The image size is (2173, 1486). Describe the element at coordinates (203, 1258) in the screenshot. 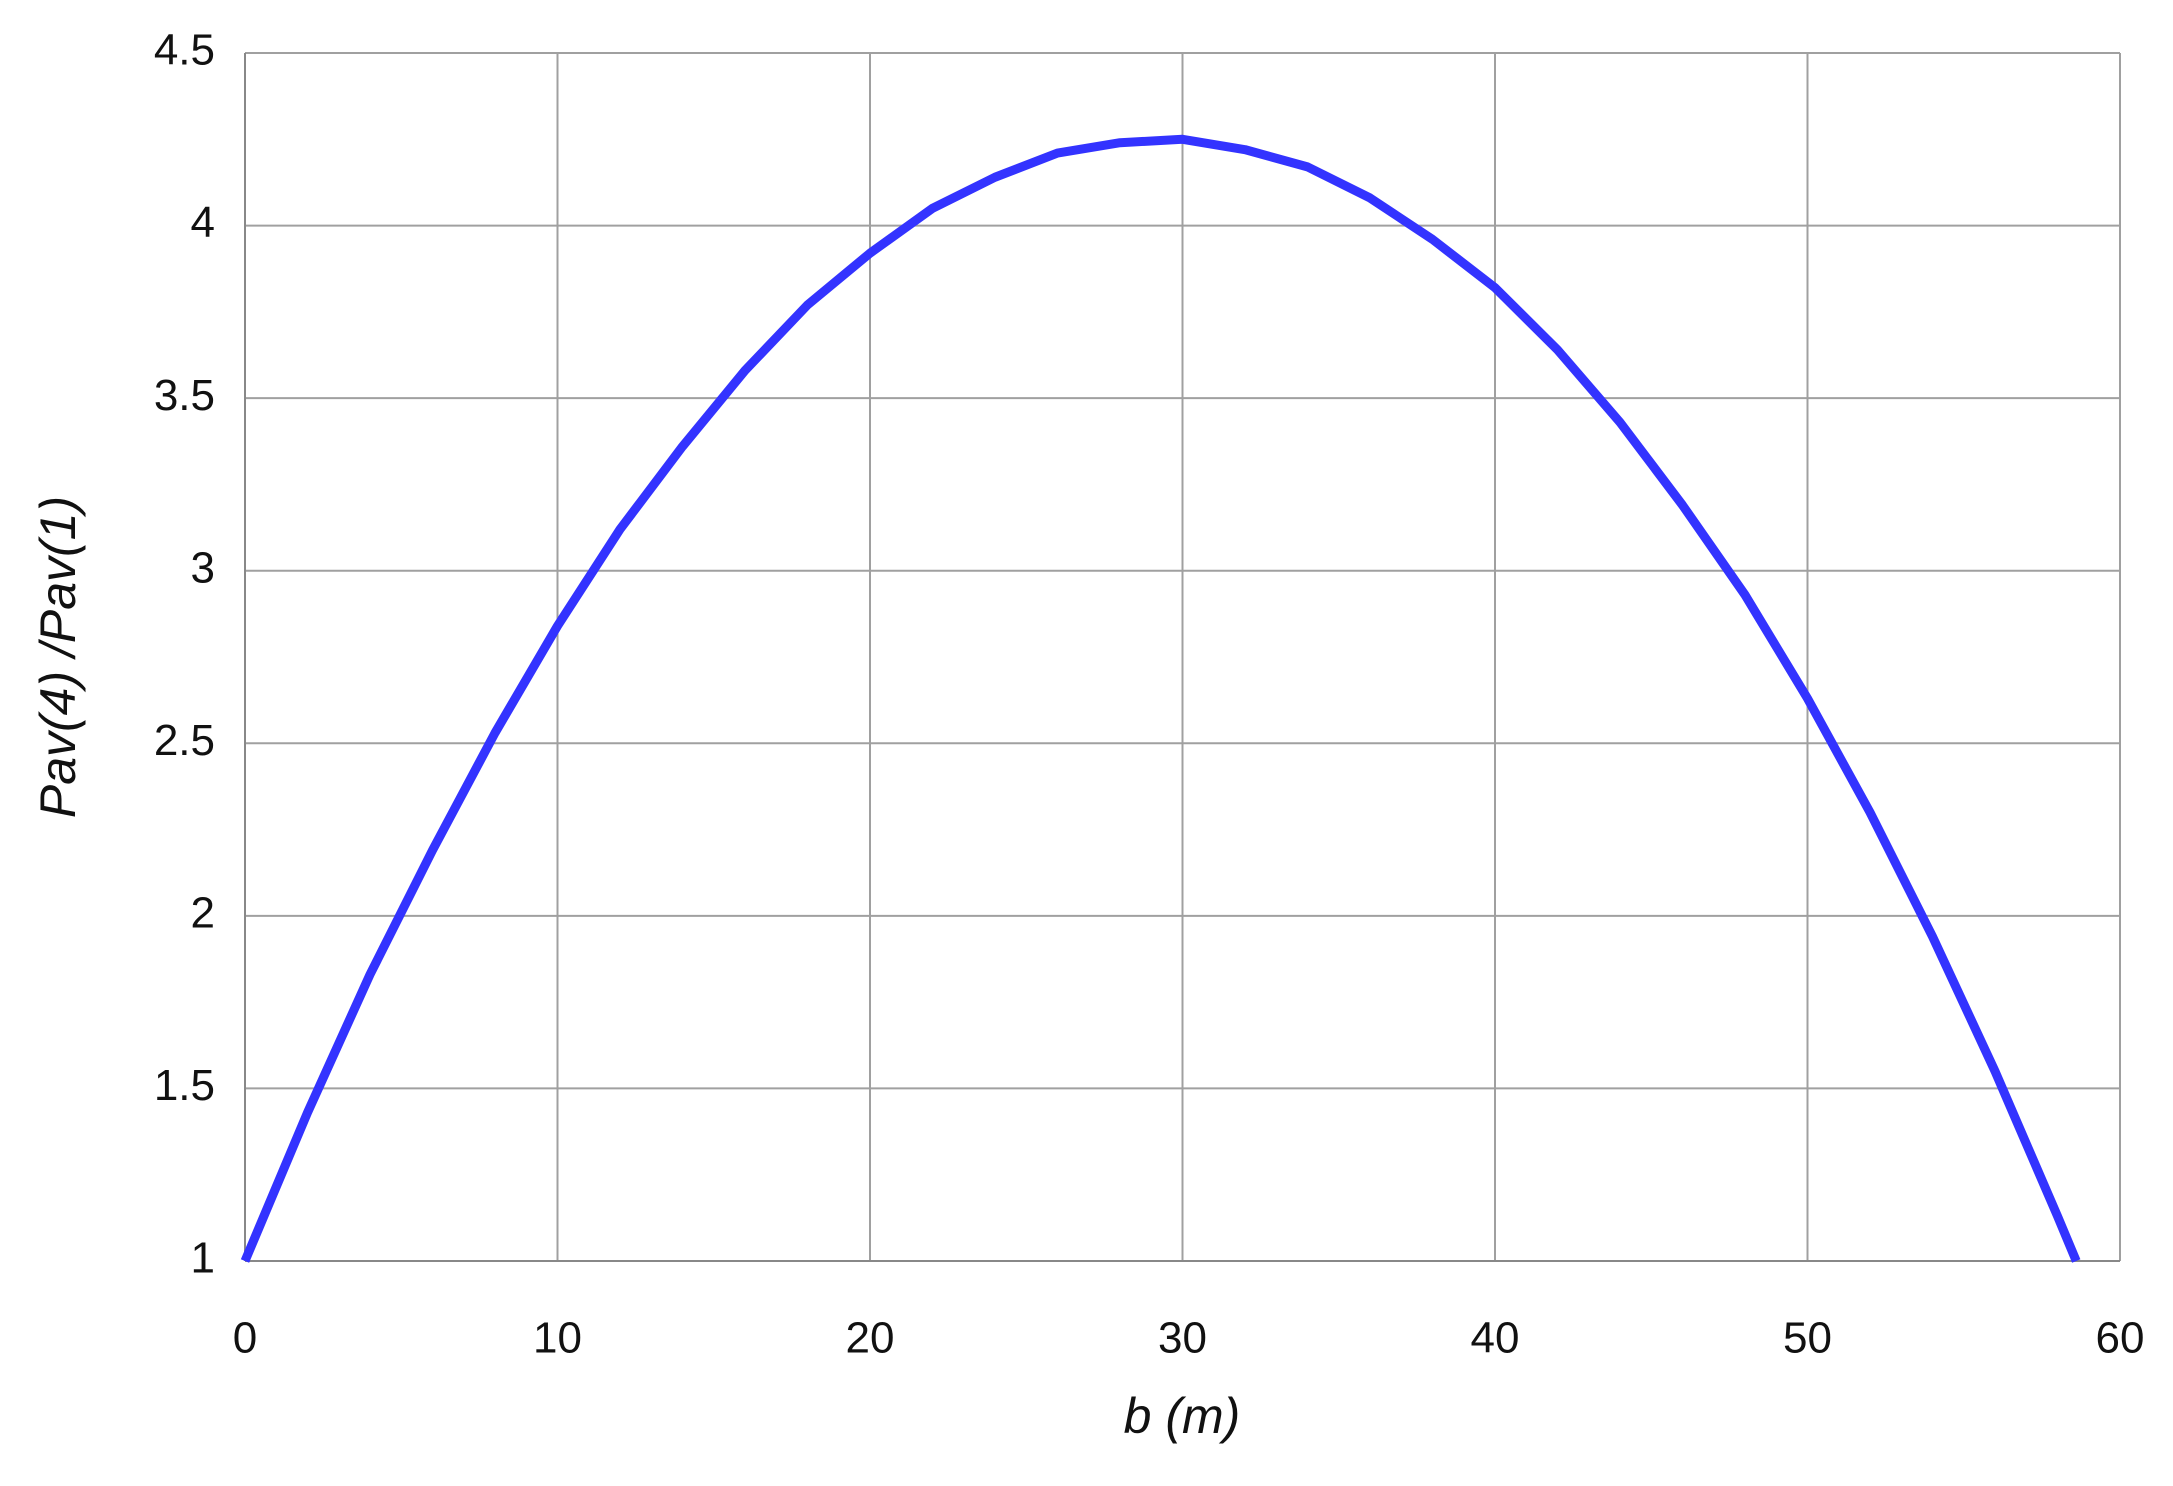

I see `y-tick-label: 1` at that location.